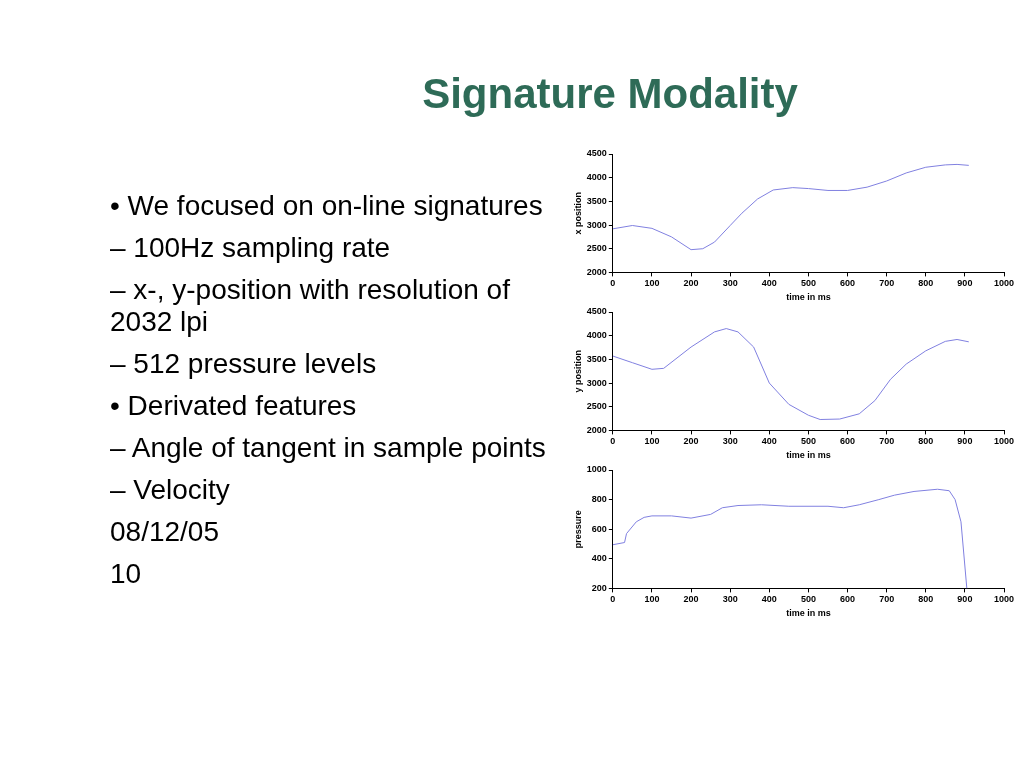  What do you see at coordinates (327, 206) in the screenshot?
I see `text: • We focused on on-line signatures` at bounding box center [327, 206].